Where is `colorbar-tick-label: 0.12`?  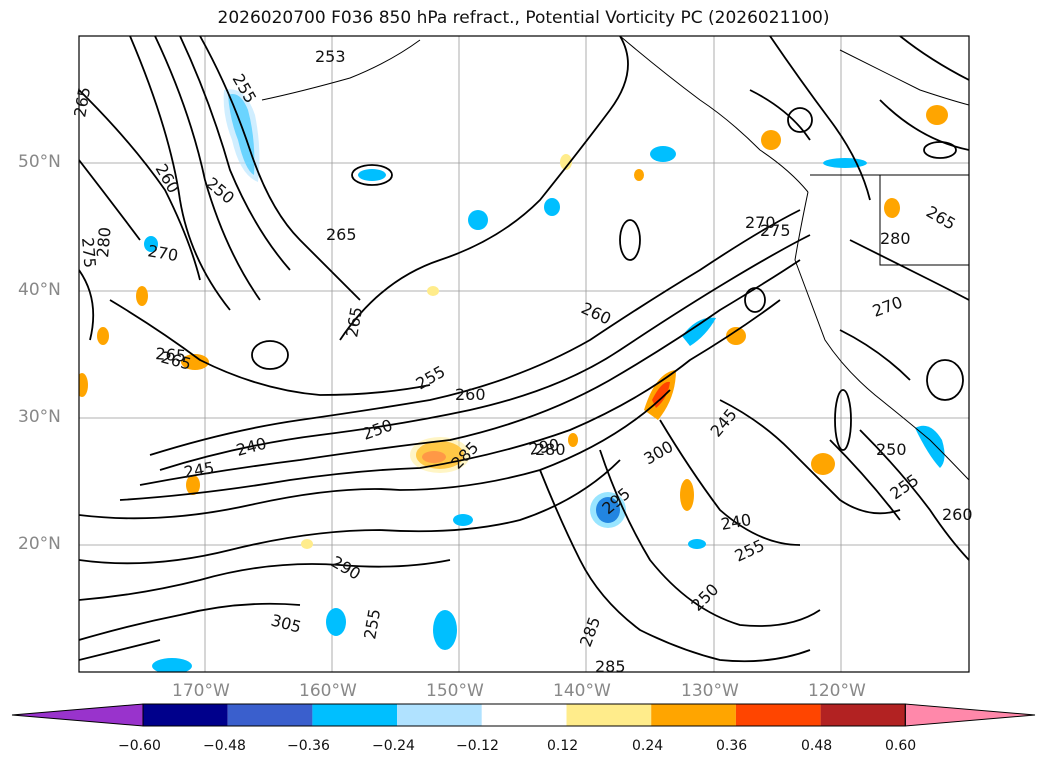
colorbar-tick-label: 0.12 is located at coordinates (563, 746).